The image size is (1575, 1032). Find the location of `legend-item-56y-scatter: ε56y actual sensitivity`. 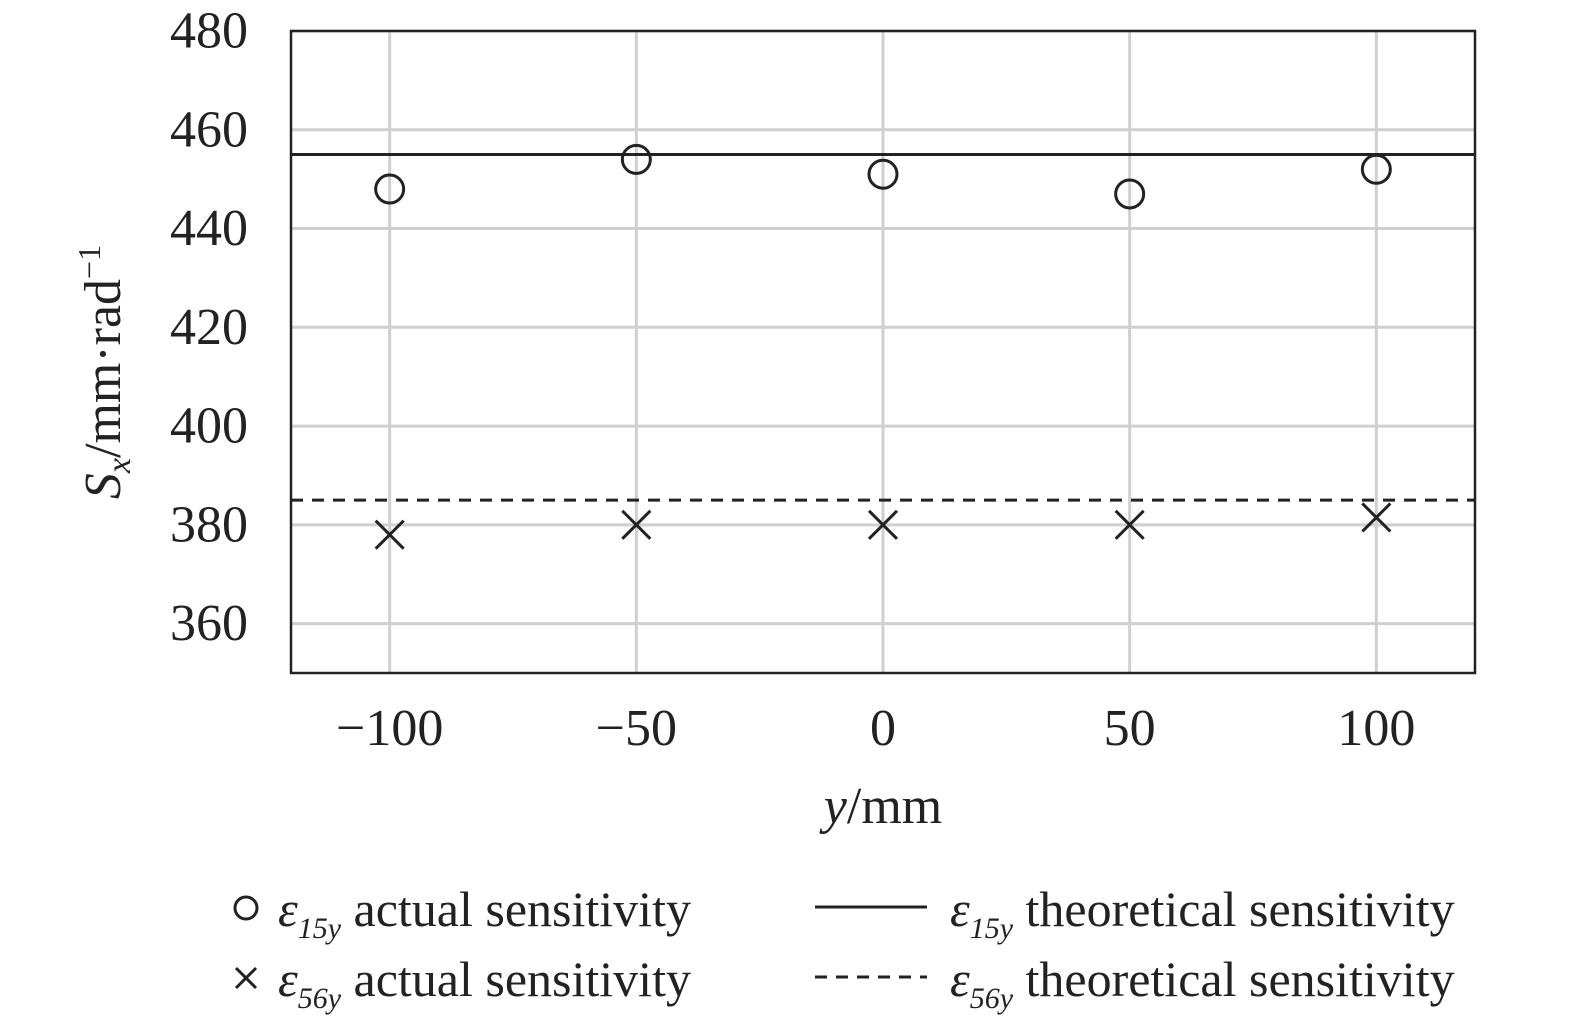

legend-item-56y-scatter: ε56y actual sensitivity is located at coordinates (462, 983).